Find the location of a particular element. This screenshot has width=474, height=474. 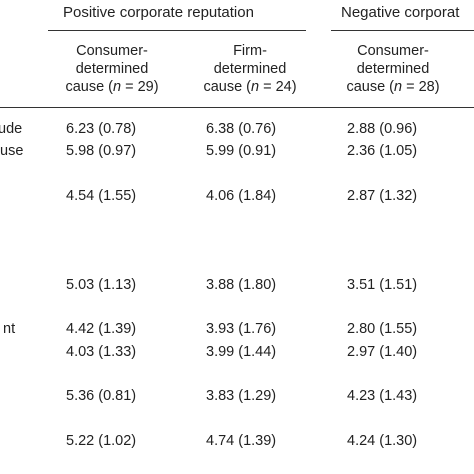

group-header-negative: Negative corporat is located at coordinates (400, 12).